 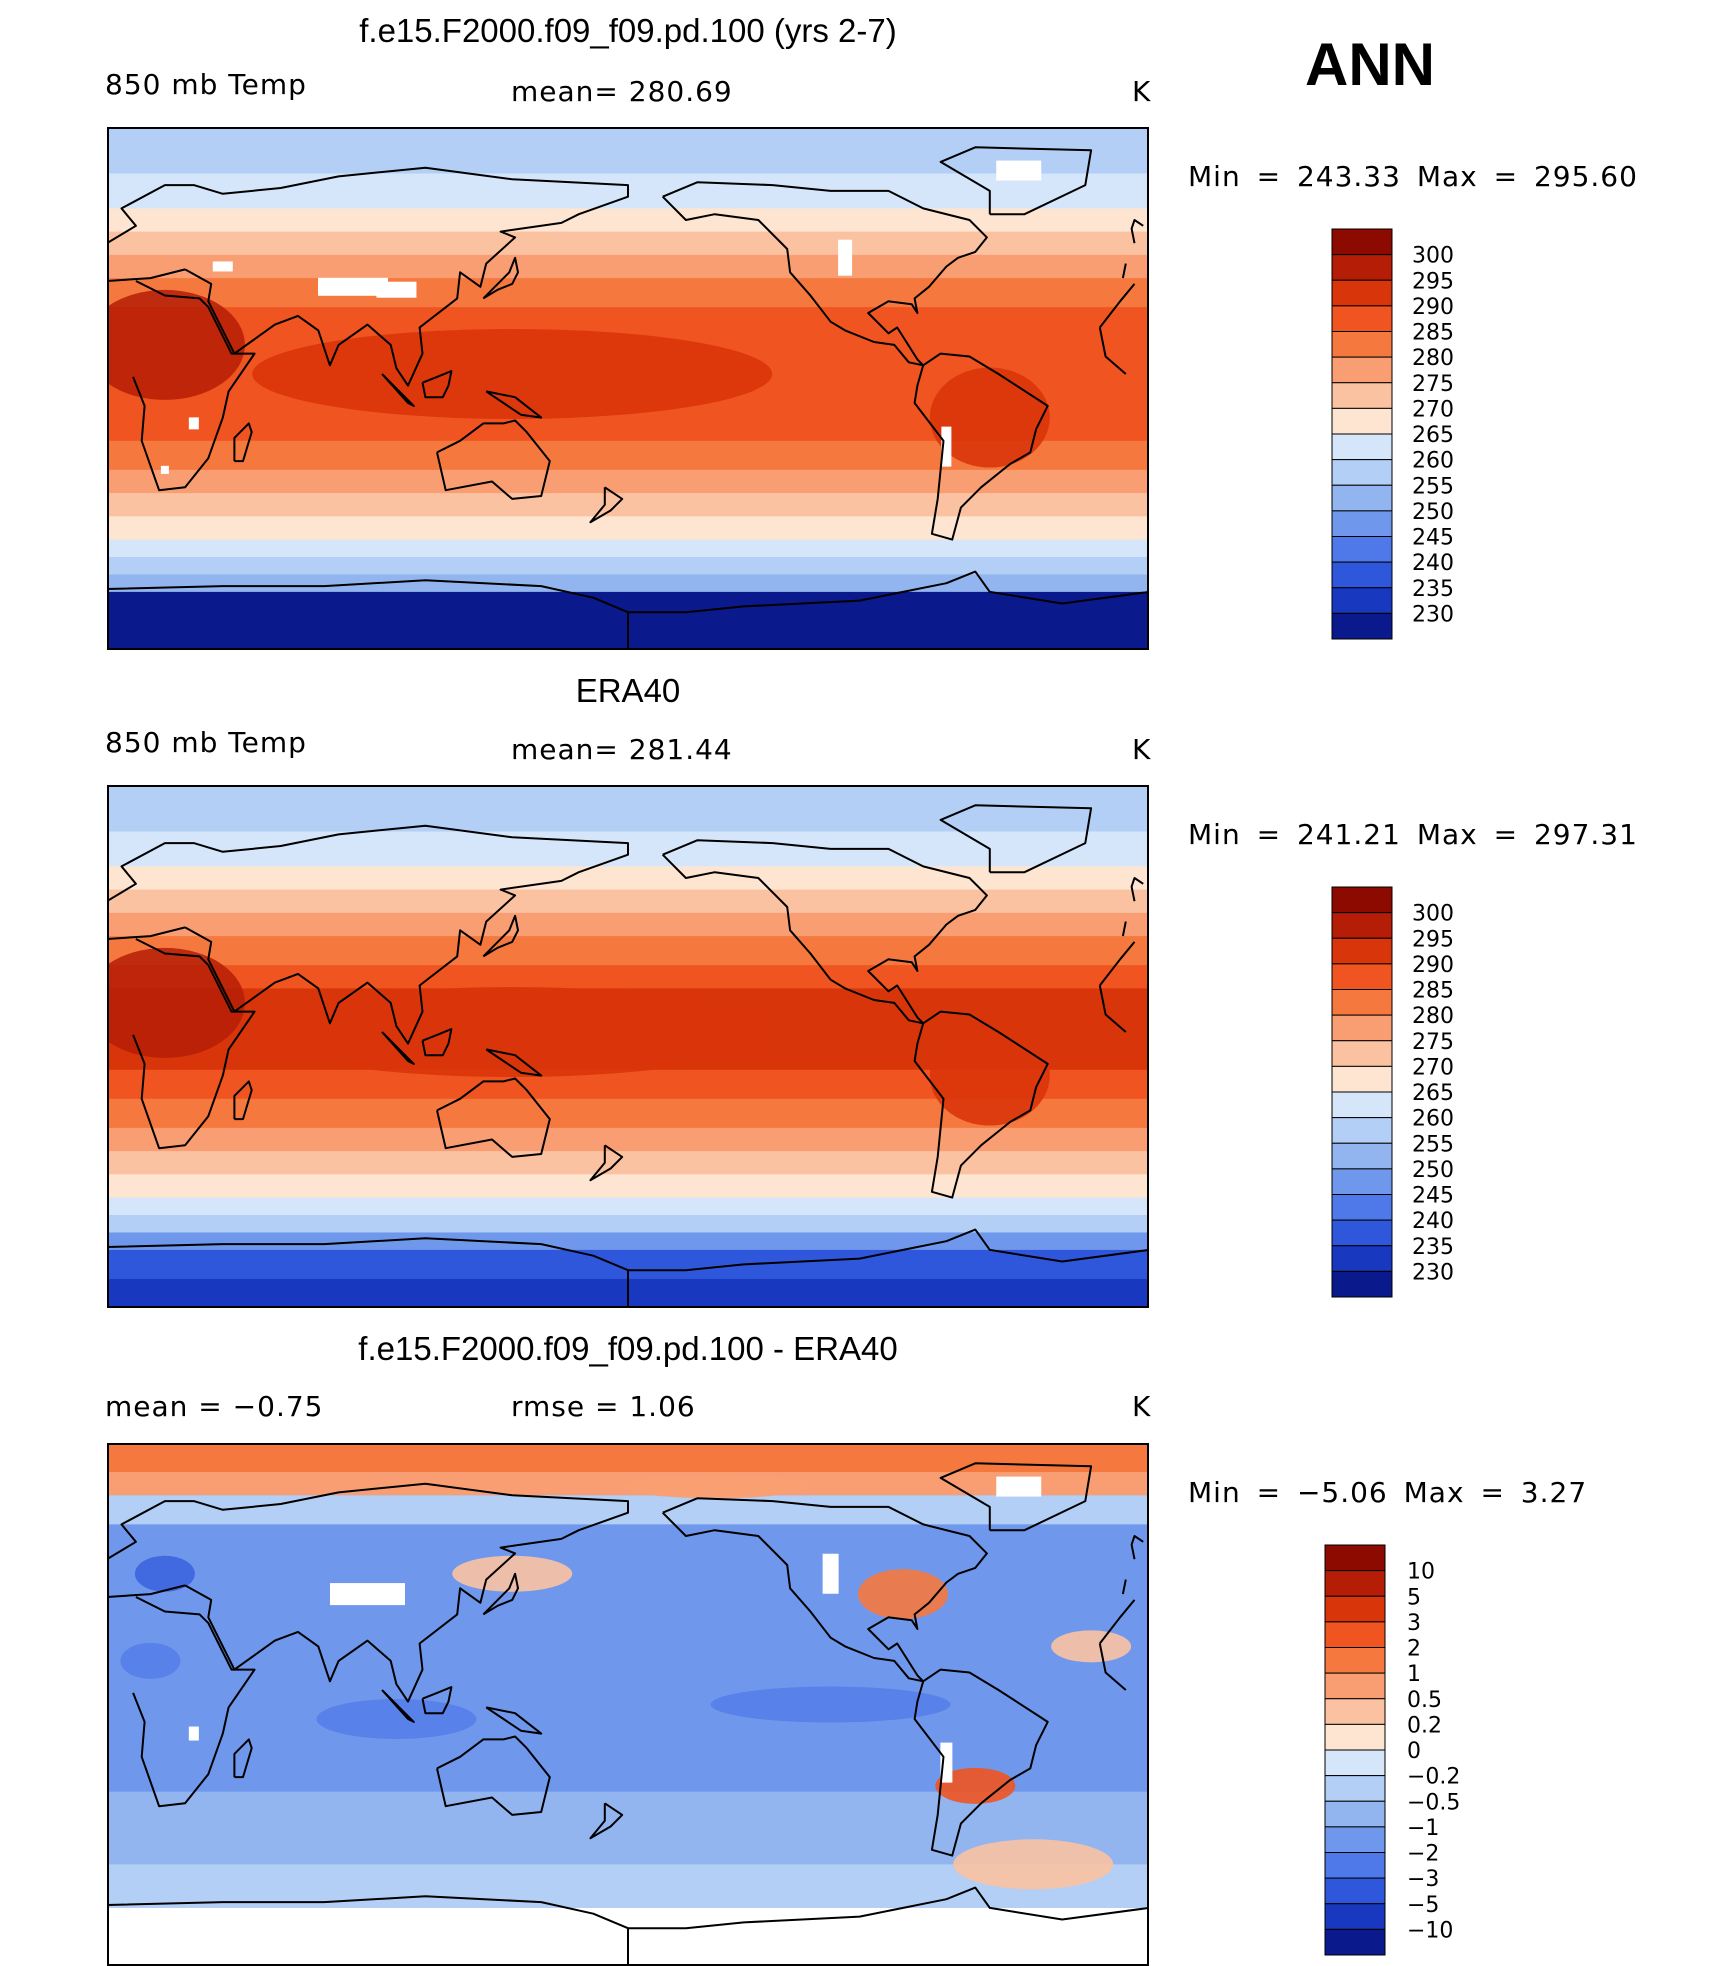 What do you see at coordinates (1414, 1597) in the screenshot?
I see `colorbar-label: 5` at bounding box center [1414, 1597].